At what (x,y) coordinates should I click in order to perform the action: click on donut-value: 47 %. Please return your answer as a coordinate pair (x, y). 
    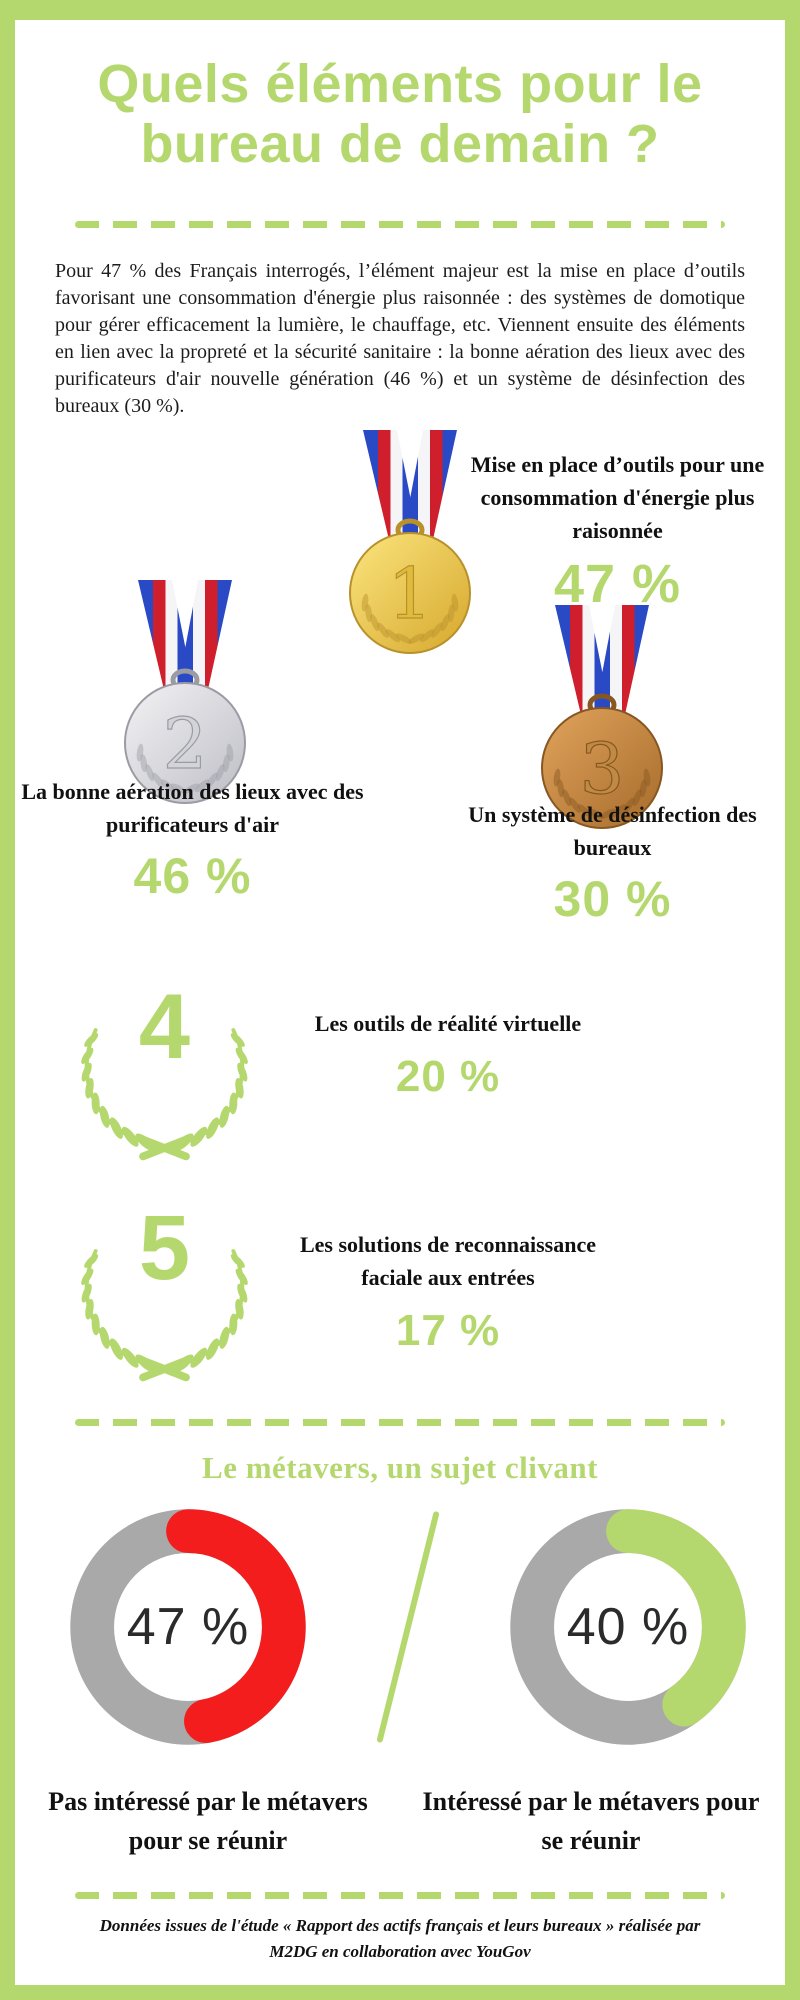
    Looking at the image, I should click on (188, 1626).